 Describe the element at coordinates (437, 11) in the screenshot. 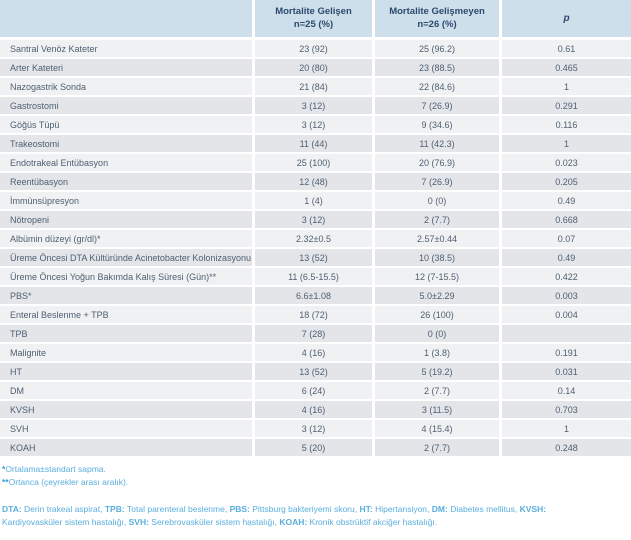

I see `header-group2-title: Mortalite Gelişmeyen` at that location.